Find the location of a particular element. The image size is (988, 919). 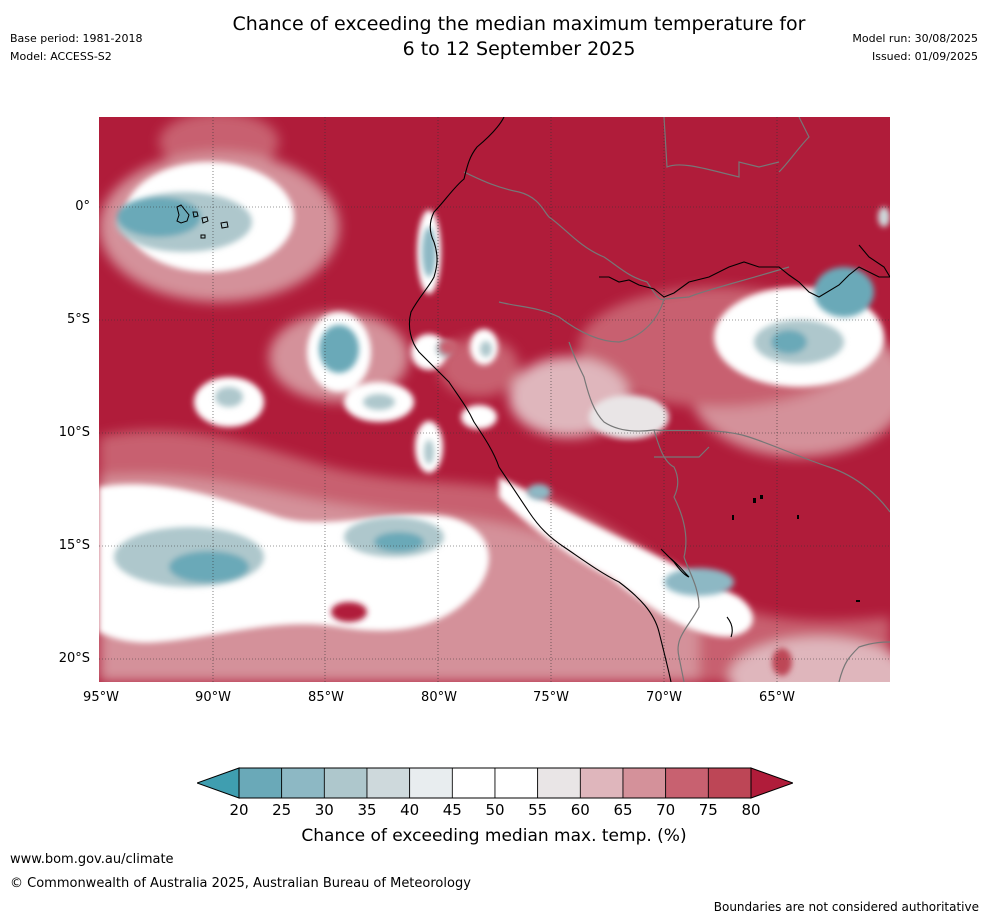

colorbar-tick-20: 20 is located at coordinates (239, 810).